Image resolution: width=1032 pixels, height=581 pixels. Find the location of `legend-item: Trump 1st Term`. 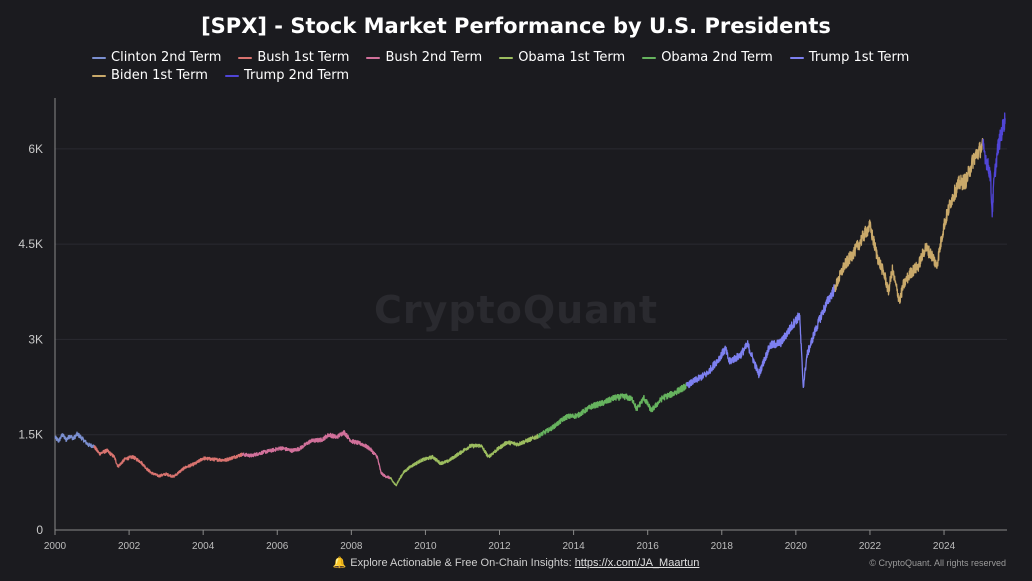

legend-item: Trump 1st Term is located at coordinates (849, 58).